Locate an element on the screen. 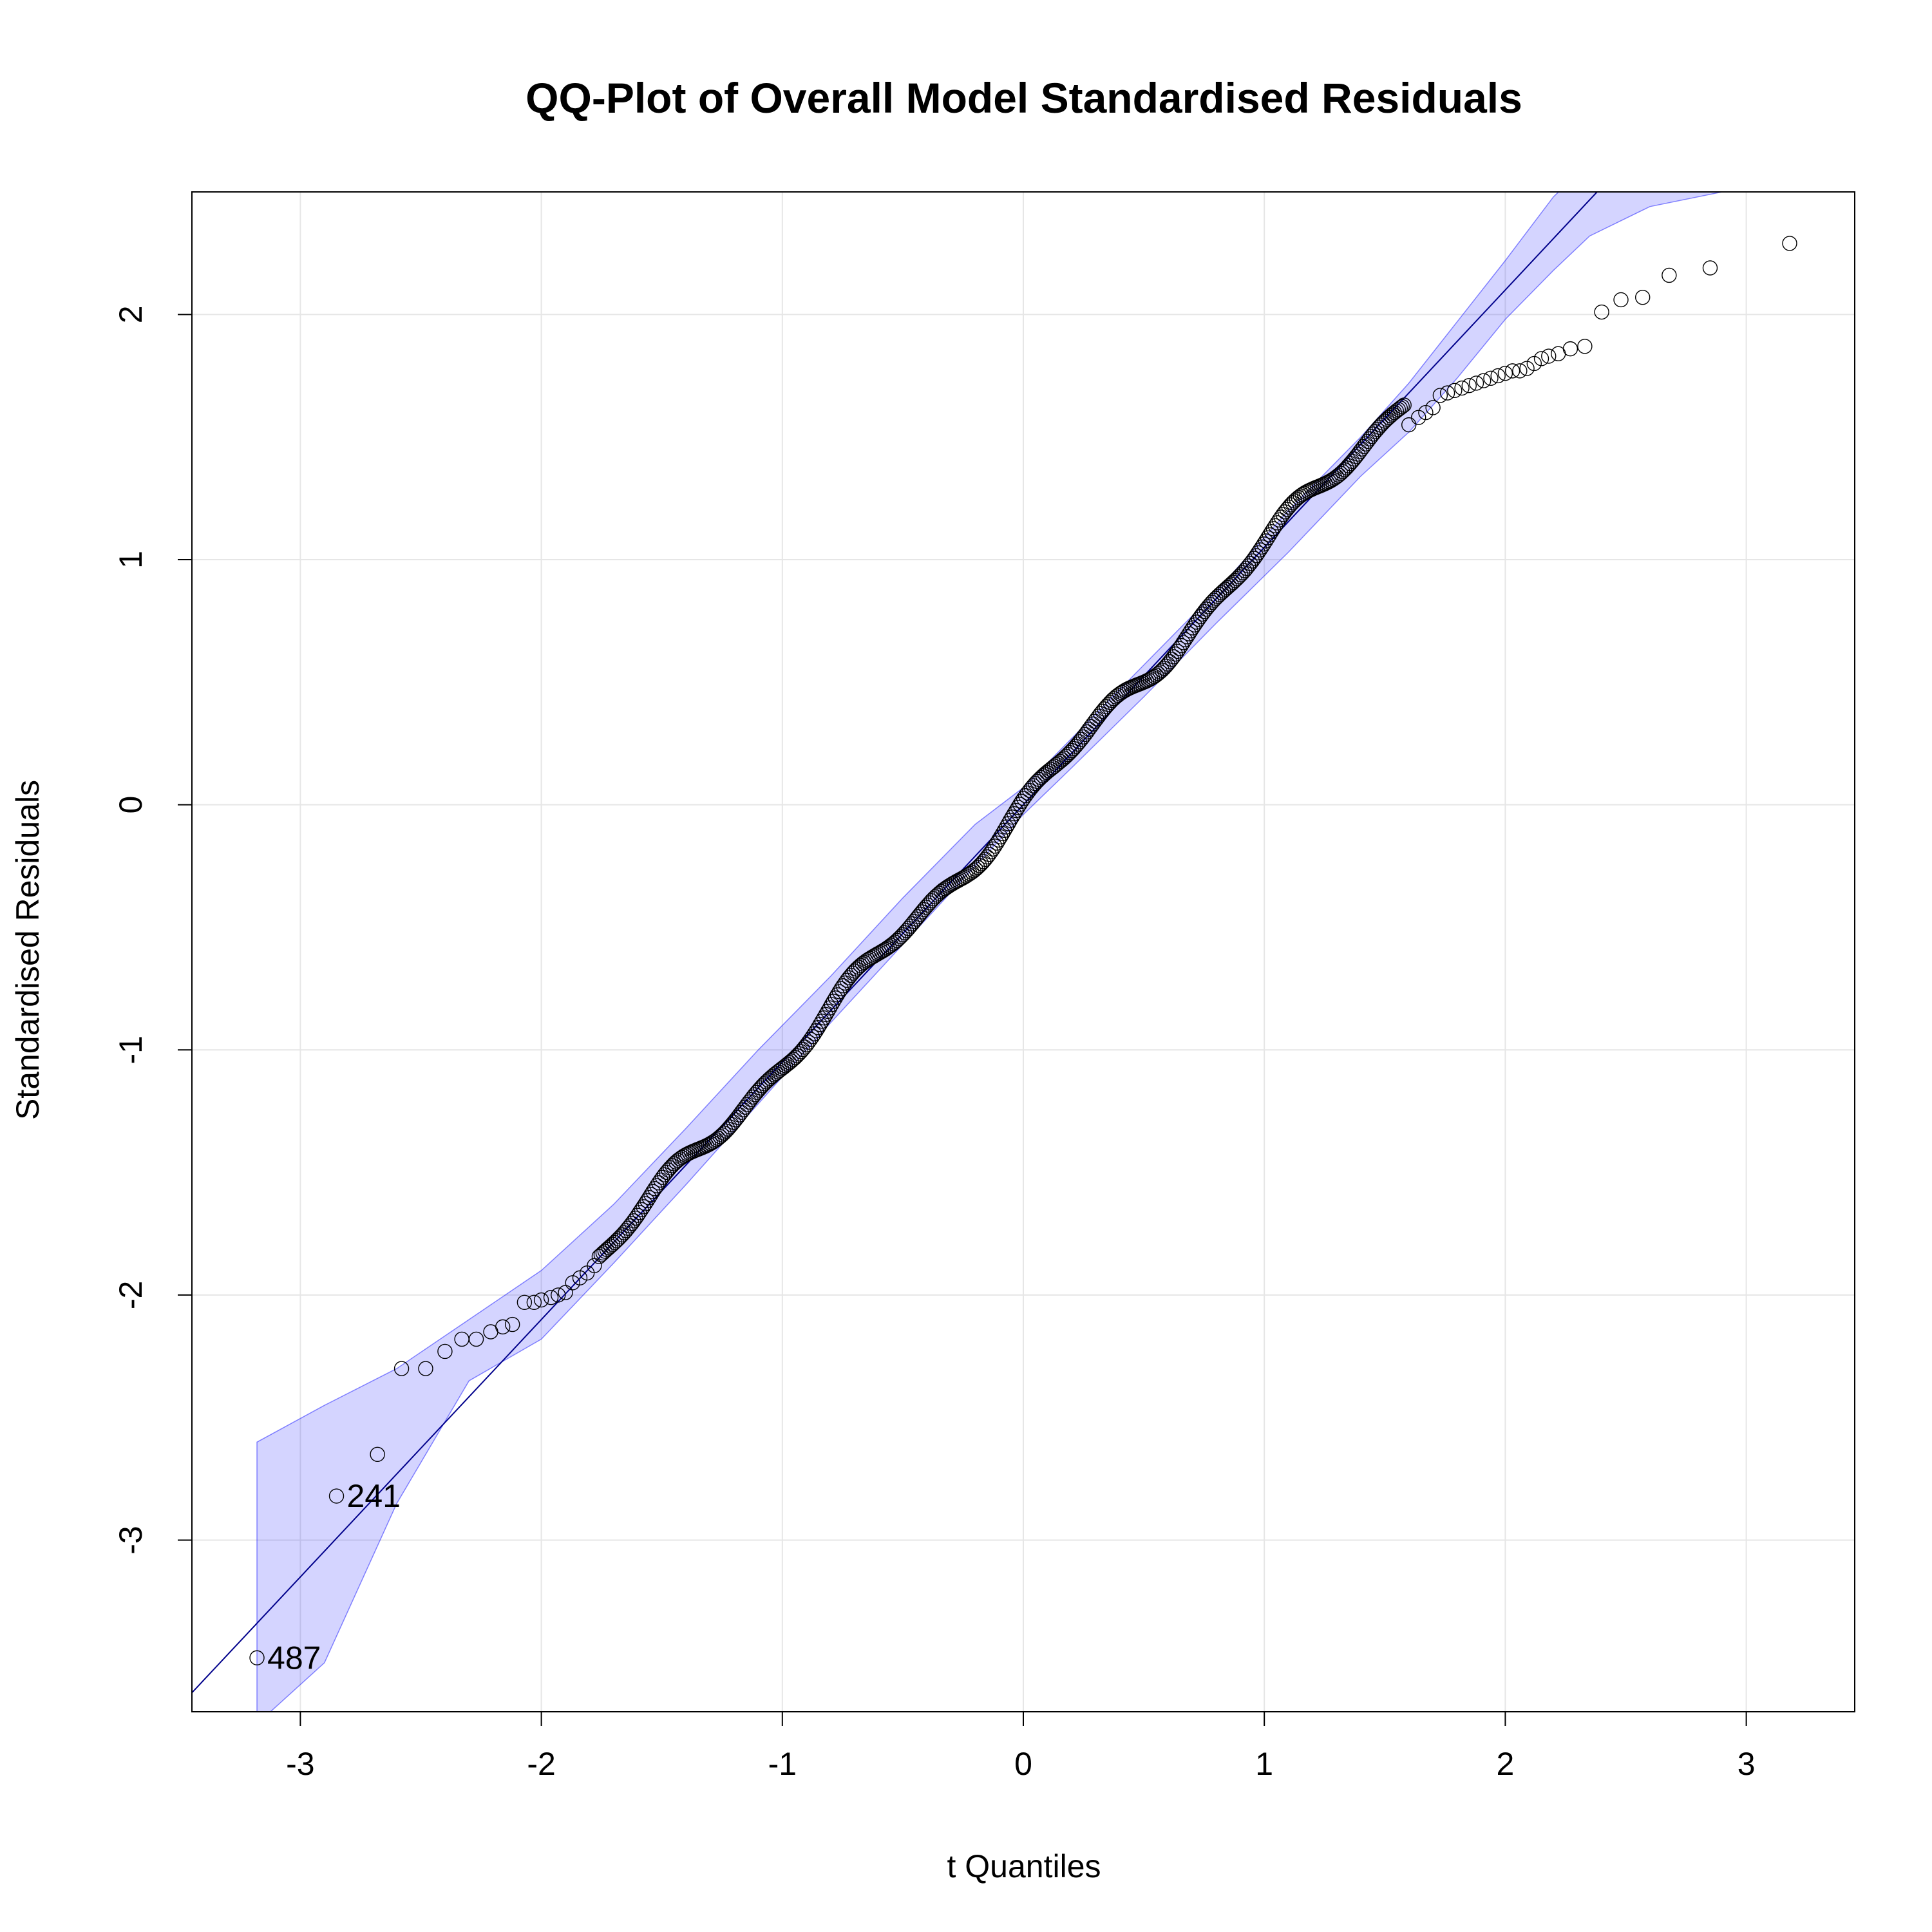 The height and width of the screenshot is (1932, 1932). point-labels-layer: 487 241 is located at coordinates (334, 1577).